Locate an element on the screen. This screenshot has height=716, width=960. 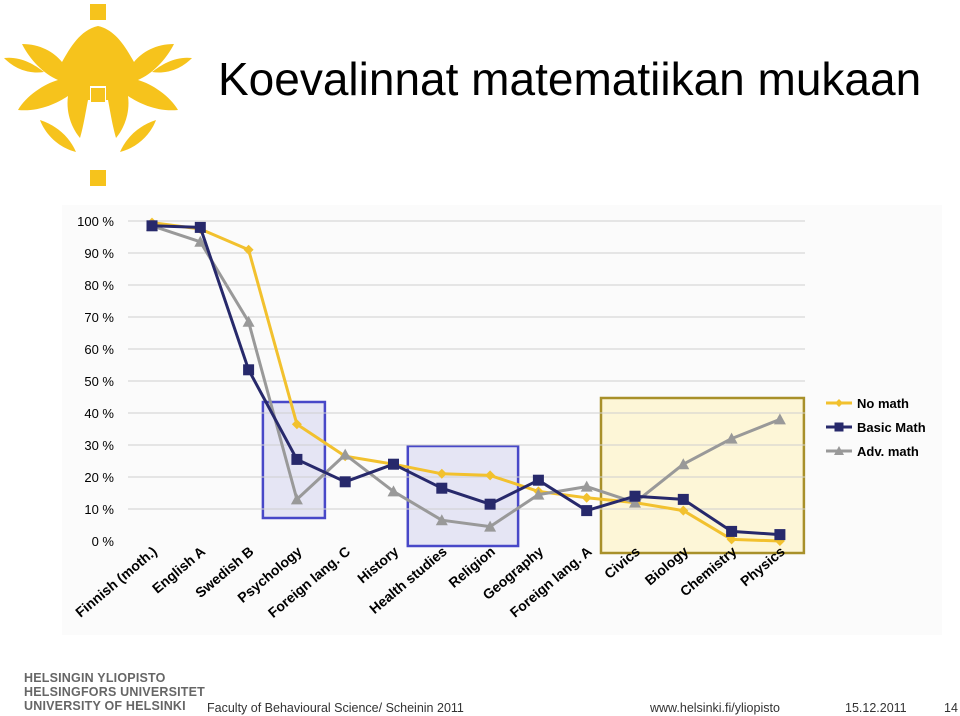
university-name-sv: HELSINGFORS UNIVERSITET is located at coordinates (115, 692).